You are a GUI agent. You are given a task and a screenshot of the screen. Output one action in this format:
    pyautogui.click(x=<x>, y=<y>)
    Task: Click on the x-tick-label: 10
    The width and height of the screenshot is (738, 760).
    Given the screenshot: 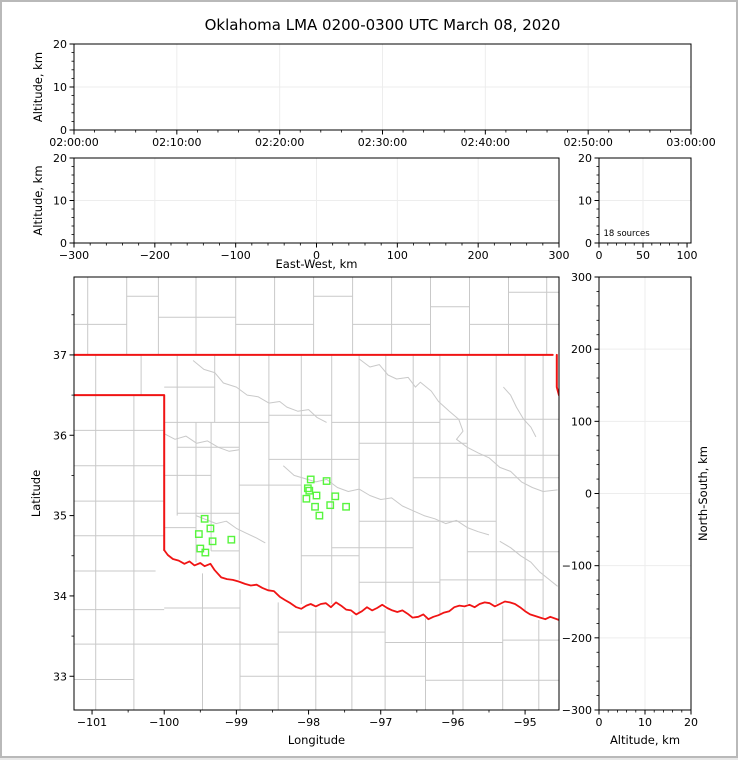 What is the action you would take?
    pyautogui.click(x=645, y=722)
    